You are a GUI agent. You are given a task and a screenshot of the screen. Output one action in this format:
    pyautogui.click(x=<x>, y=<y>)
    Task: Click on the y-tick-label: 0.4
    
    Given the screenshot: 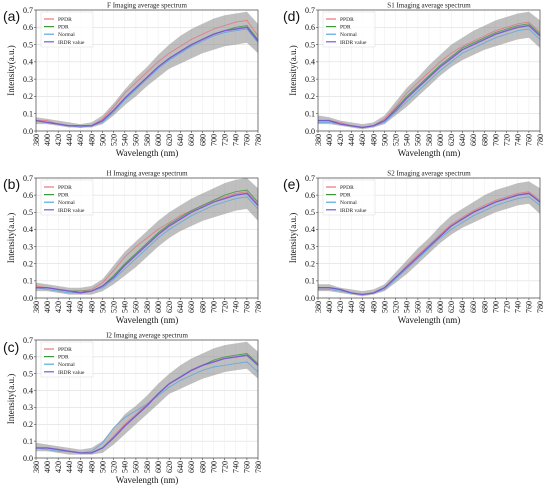 What is the action you would take?
    pyautogui.click(x=28, y=62)
    